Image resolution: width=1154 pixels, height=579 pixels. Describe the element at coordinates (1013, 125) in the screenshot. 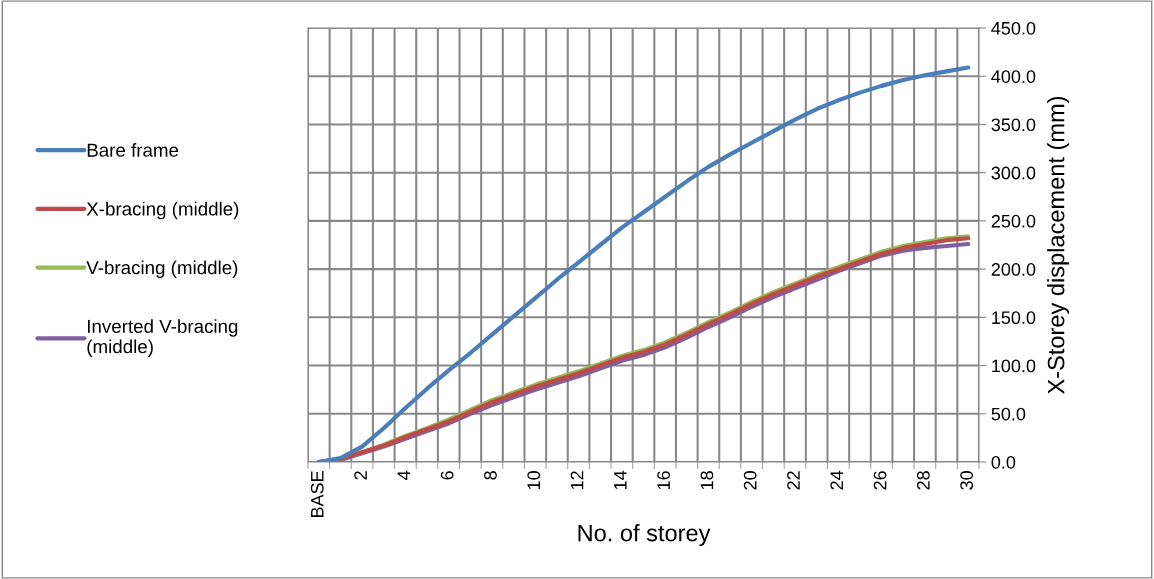

I see `y-tick-label: 350.0` at that location.